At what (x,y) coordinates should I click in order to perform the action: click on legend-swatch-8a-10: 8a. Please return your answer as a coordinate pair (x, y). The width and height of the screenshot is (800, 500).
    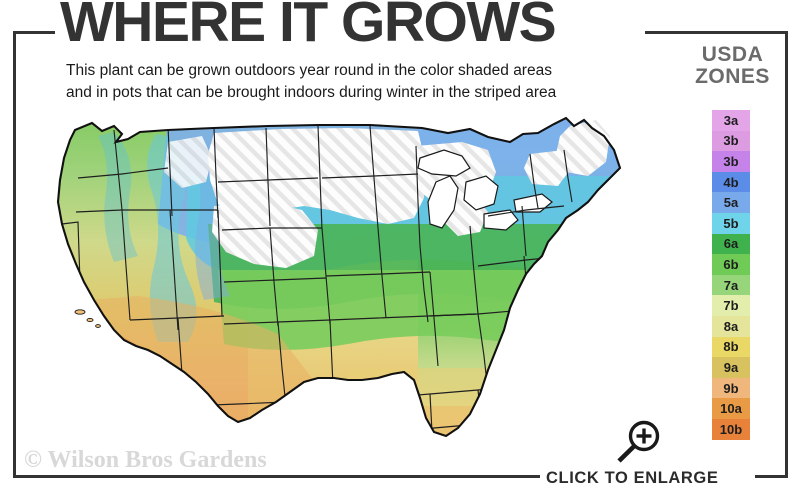
    Looking at the image, I should click on (731, 326).